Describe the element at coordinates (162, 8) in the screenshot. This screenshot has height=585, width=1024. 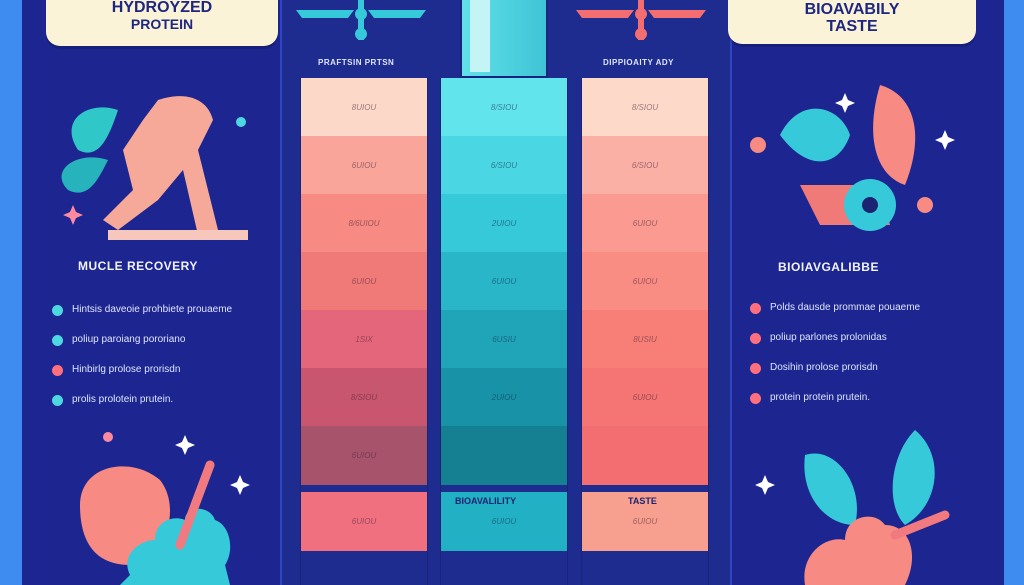
I see `left-title-line1: HYDROYZED` at that location.